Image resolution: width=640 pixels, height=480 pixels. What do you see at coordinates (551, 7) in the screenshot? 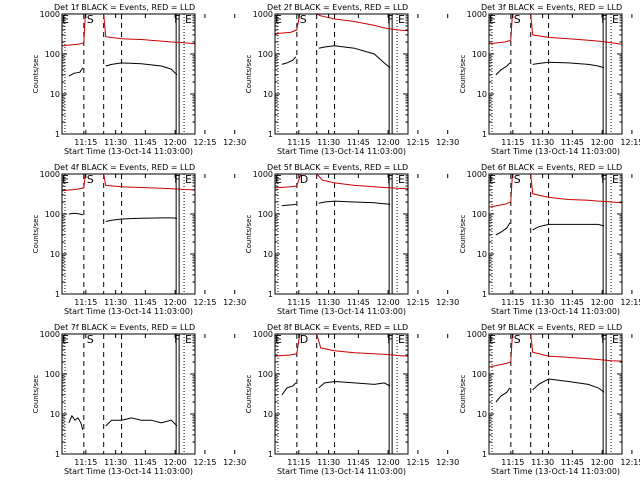
I see `panel-title: Det 3f BLACK = Events, RED = LLD` at bounding box center [551, 7].